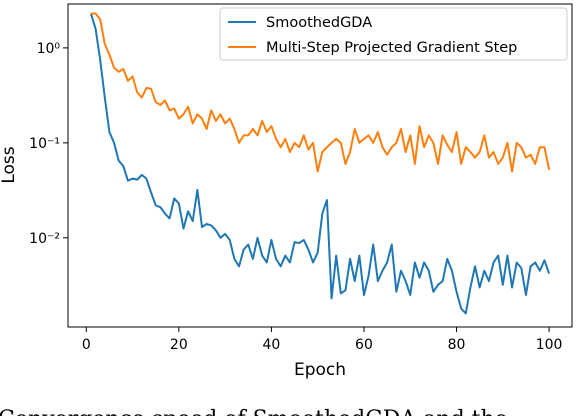  Describe the element at coordinates (393, 34) in the screenshot. I see `legend-box` at that location.